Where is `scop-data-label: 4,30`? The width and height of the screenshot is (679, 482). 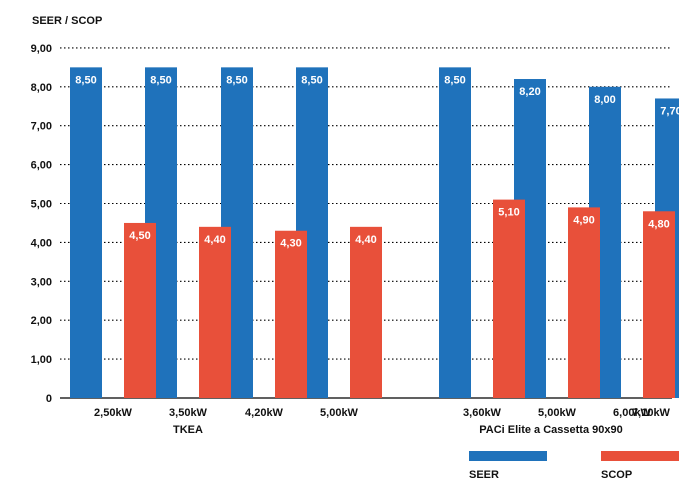 scop-data-label: 4,30 is located at coordinates (290, 244).